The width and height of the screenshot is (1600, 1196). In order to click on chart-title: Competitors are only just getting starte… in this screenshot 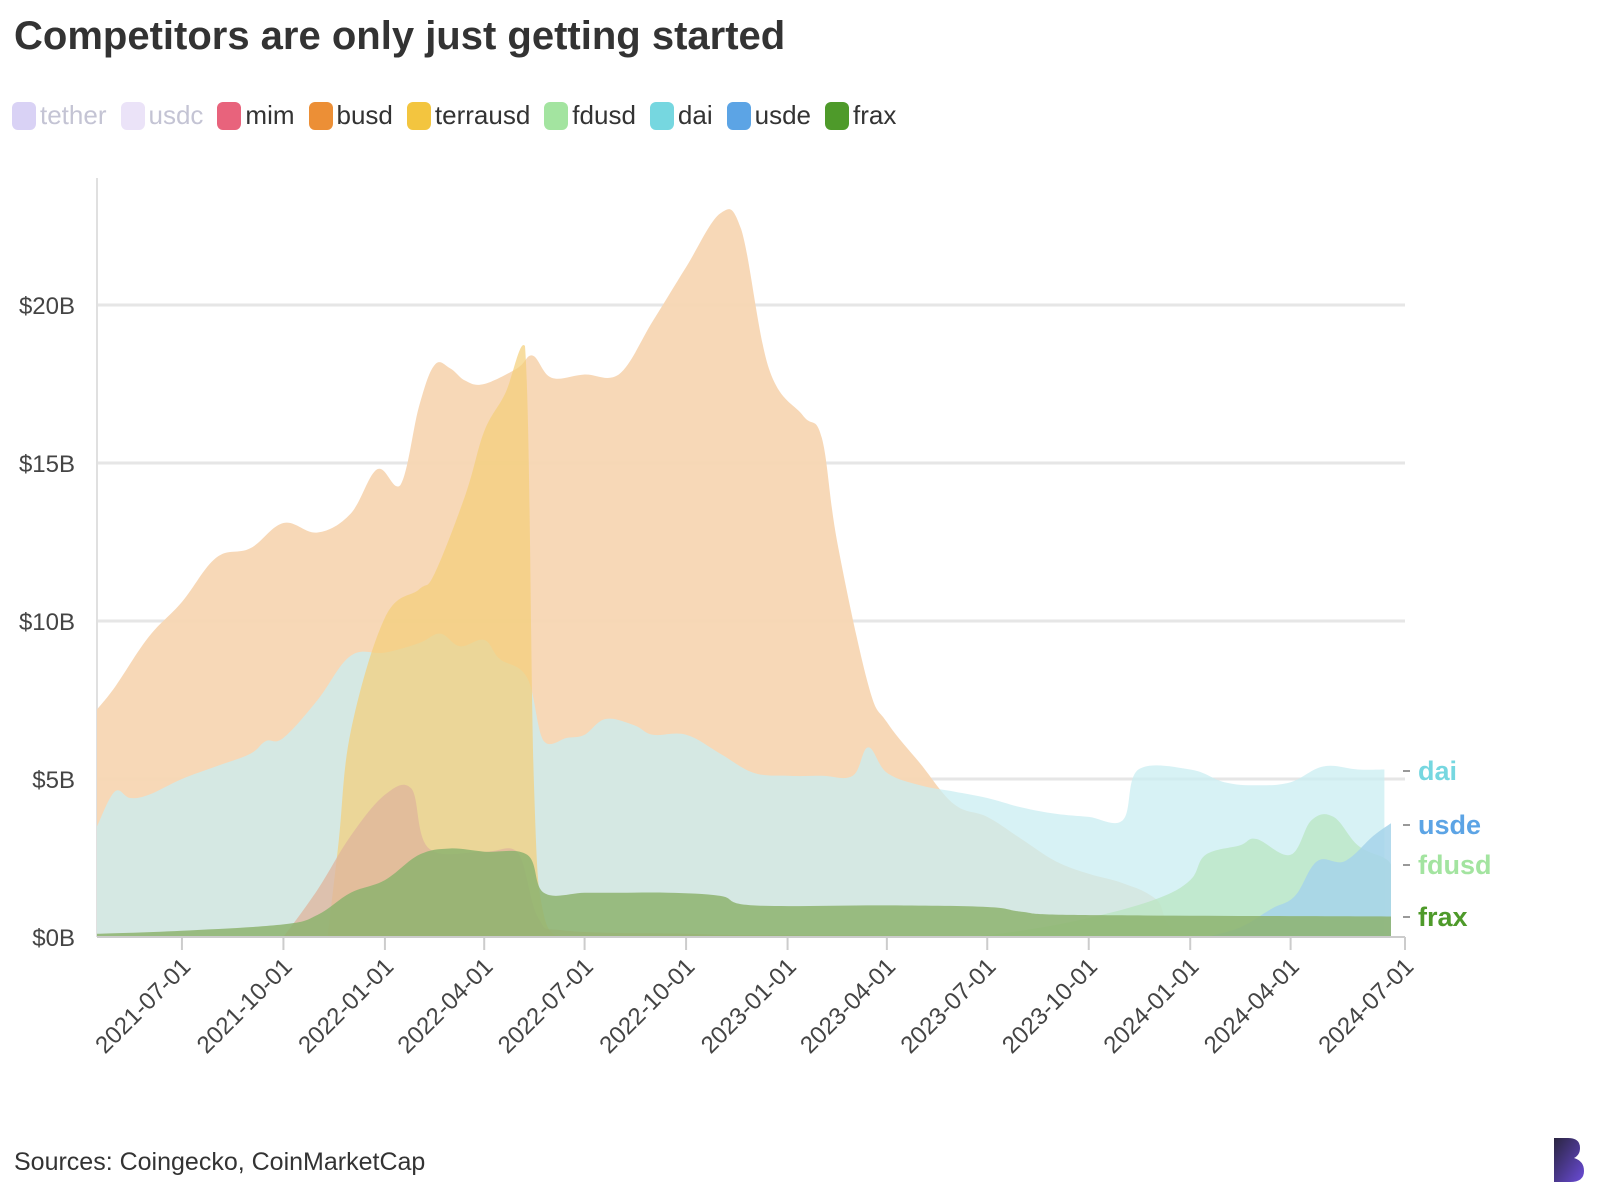, I will do `click(400, 36)`.